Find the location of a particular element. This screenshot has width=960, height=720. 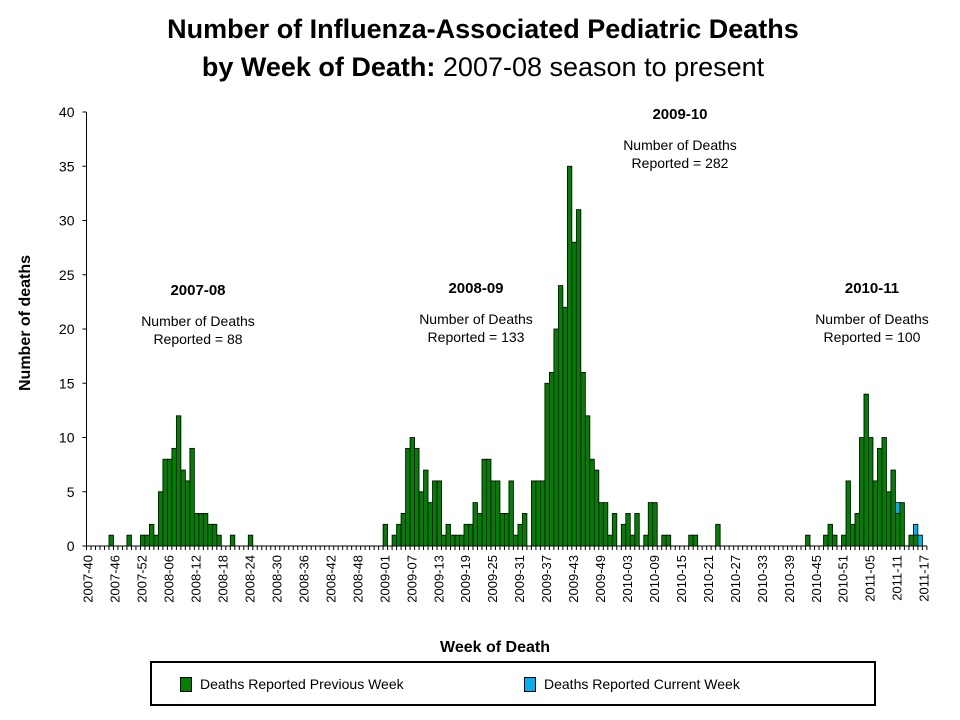

y-tick-label: 5 is located at coordinates (71, 492).